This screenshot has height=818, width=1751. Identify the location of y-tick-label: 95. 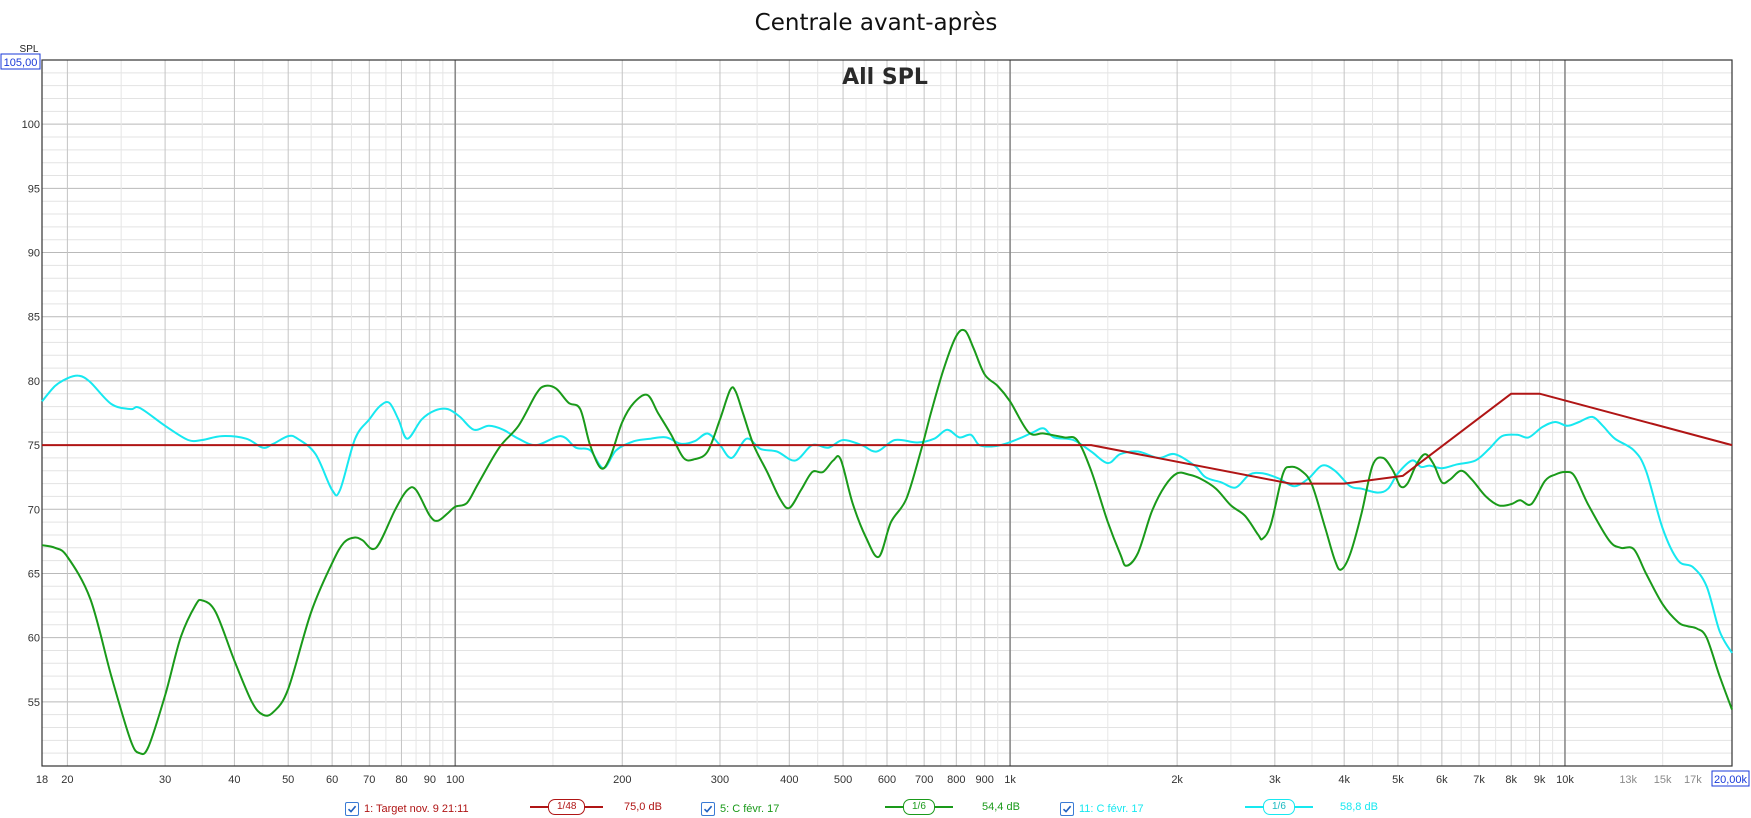
(34, 189).